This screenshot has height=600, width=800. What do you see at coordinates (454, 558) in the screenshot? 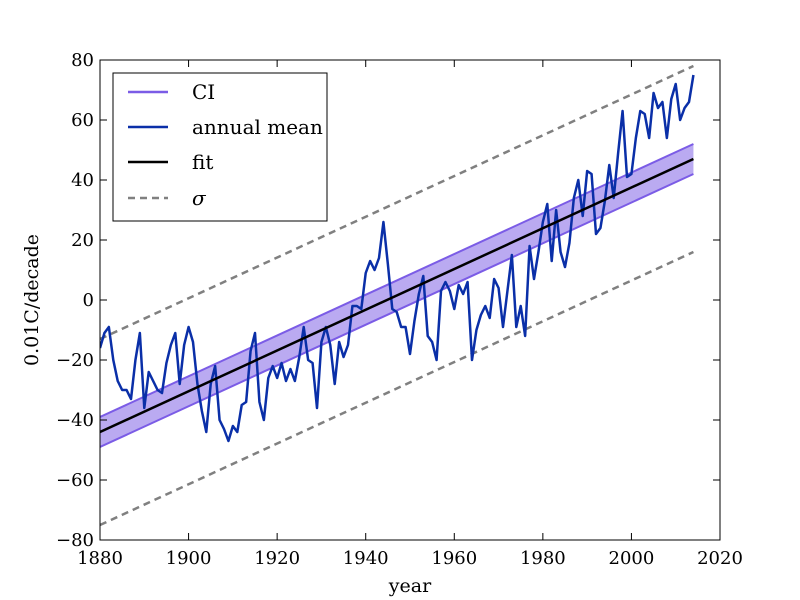
I see `x-tick-label: 1960` at bounding box center [454, 558].